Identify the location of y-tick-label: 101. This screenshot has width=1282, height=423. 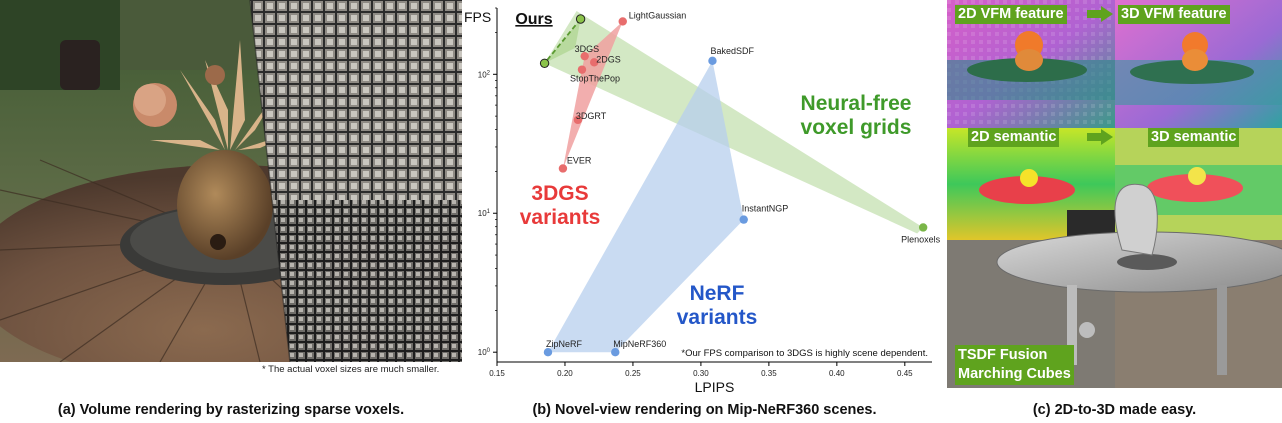
(484, 213).